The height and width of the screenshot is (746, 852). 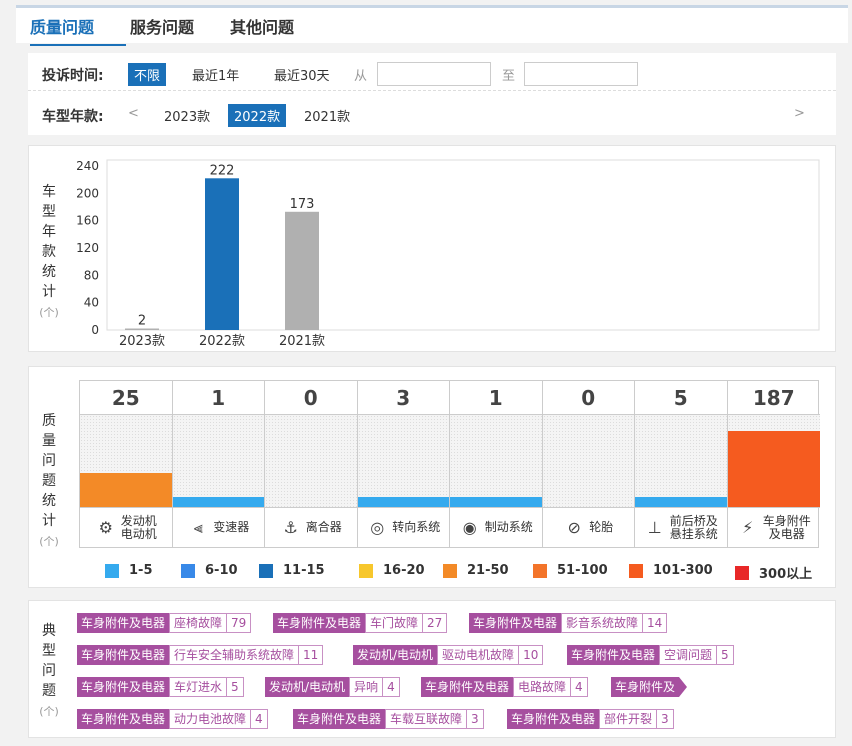 I want to click on typical-problem-tag: 车身附件及电器 座椅故障 79, so click(x=164, y=623).